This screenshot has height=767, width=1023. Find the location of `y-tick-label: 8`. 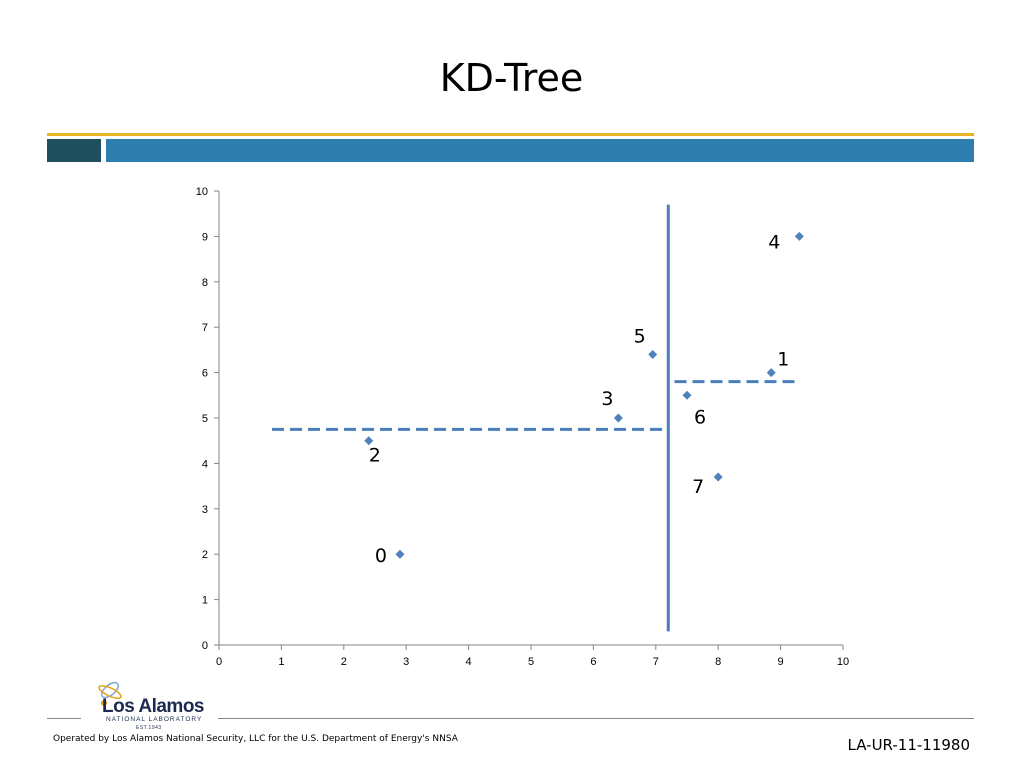

y-tick-label: 8 is located at coordinates (205, 283).